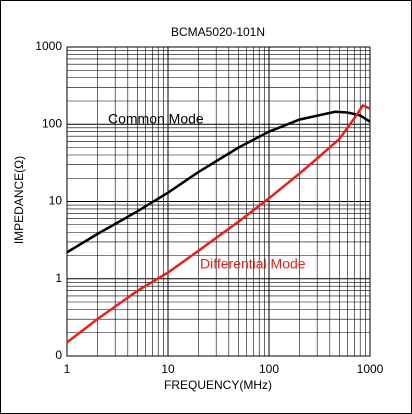 This screenshot has width=412, height=414. I want to click on chart-title: BCMA5020-101N, so click(218, 32).